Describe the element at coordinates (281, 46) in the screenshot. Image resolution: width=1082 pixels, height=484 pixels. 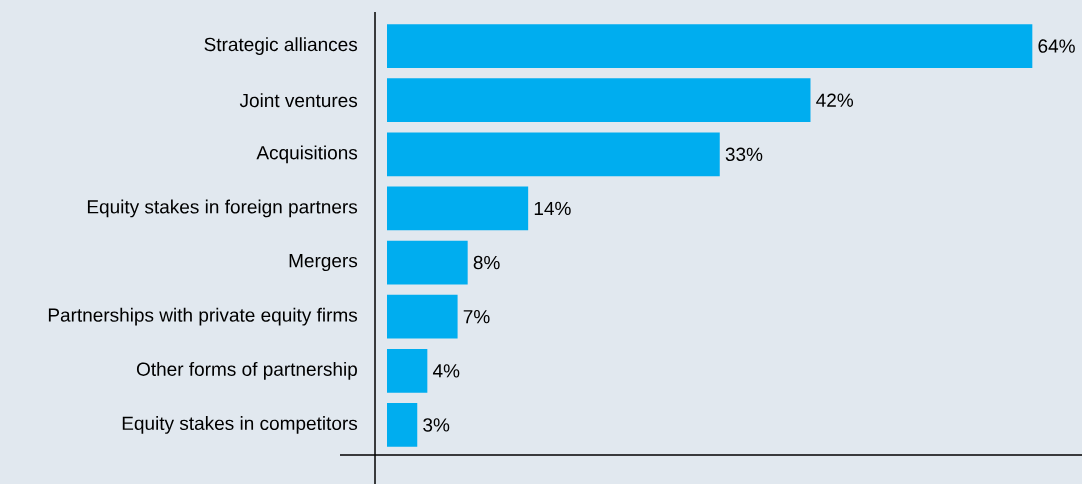
I see `y-tick-label: Strategic alliances` at that location.